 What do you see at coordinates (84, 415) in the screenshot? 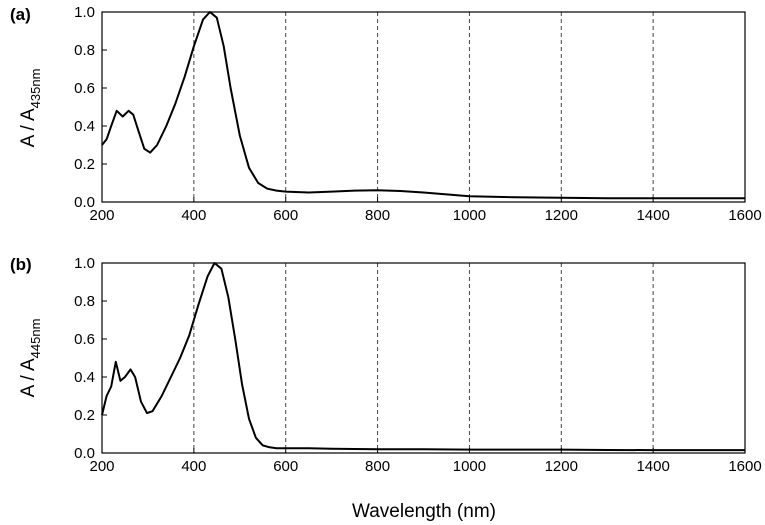
I see `panel-b-y-tick-label-0.2: 0.2` at bounding box center [84, 415].